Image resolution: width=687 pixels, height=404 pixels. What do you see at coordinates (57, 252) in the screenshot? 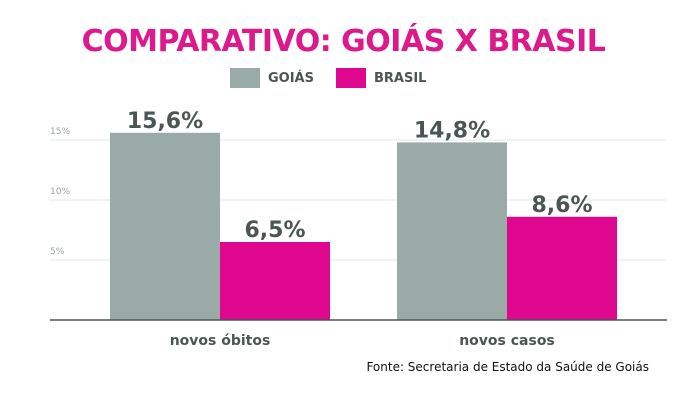
I see `y-tick-label: 5%` at bounding box center [57, 252].